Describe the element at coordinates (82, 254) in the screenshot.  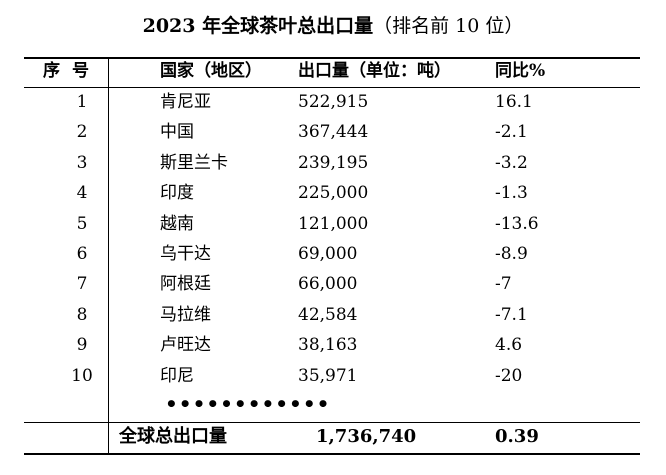
I see `row-rank: 6` at that location.